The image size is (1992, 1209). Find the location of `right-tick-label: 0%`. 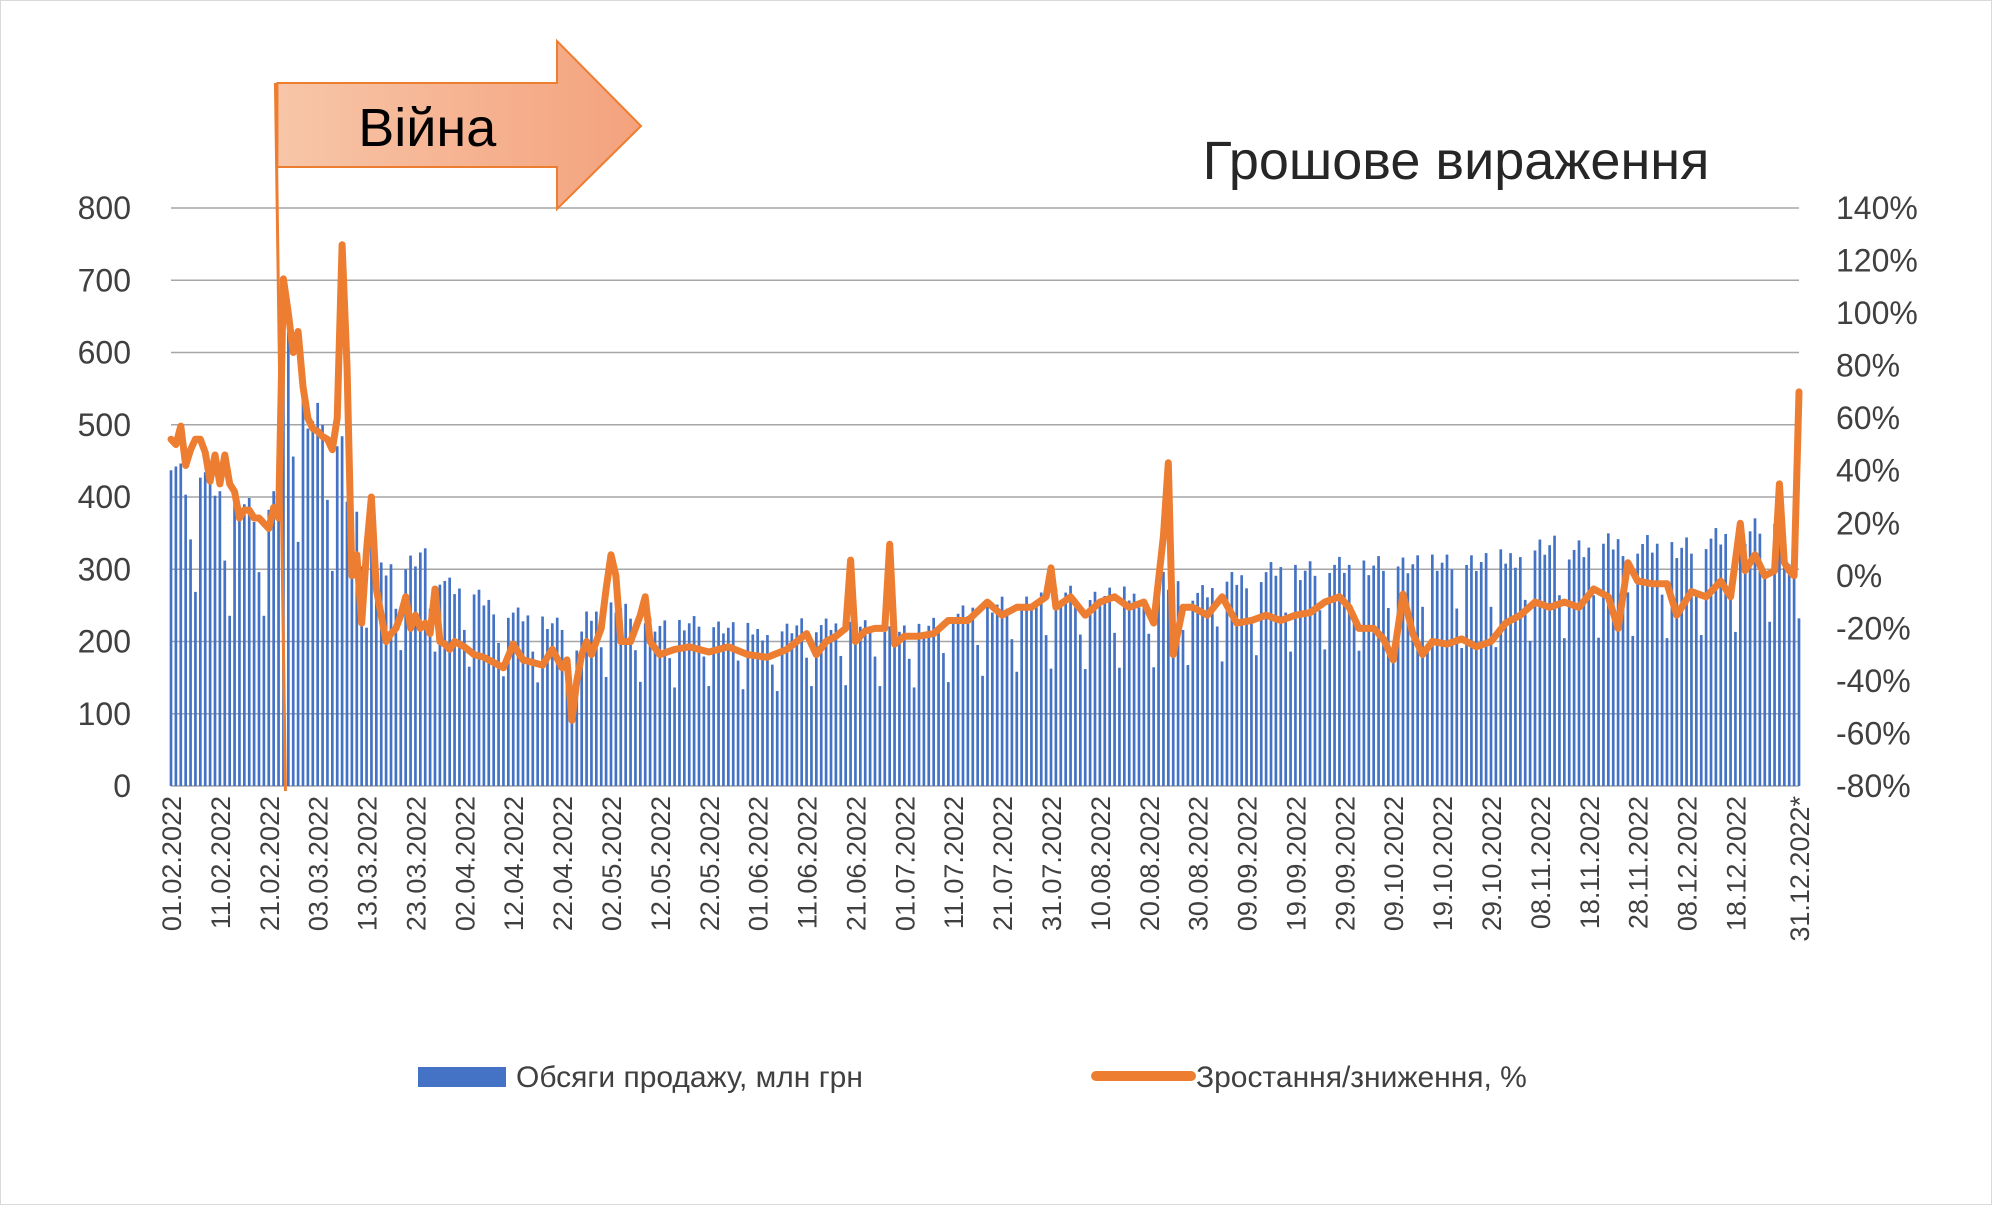

right-tick-label: 0% is located at coordinates (1859, 576).